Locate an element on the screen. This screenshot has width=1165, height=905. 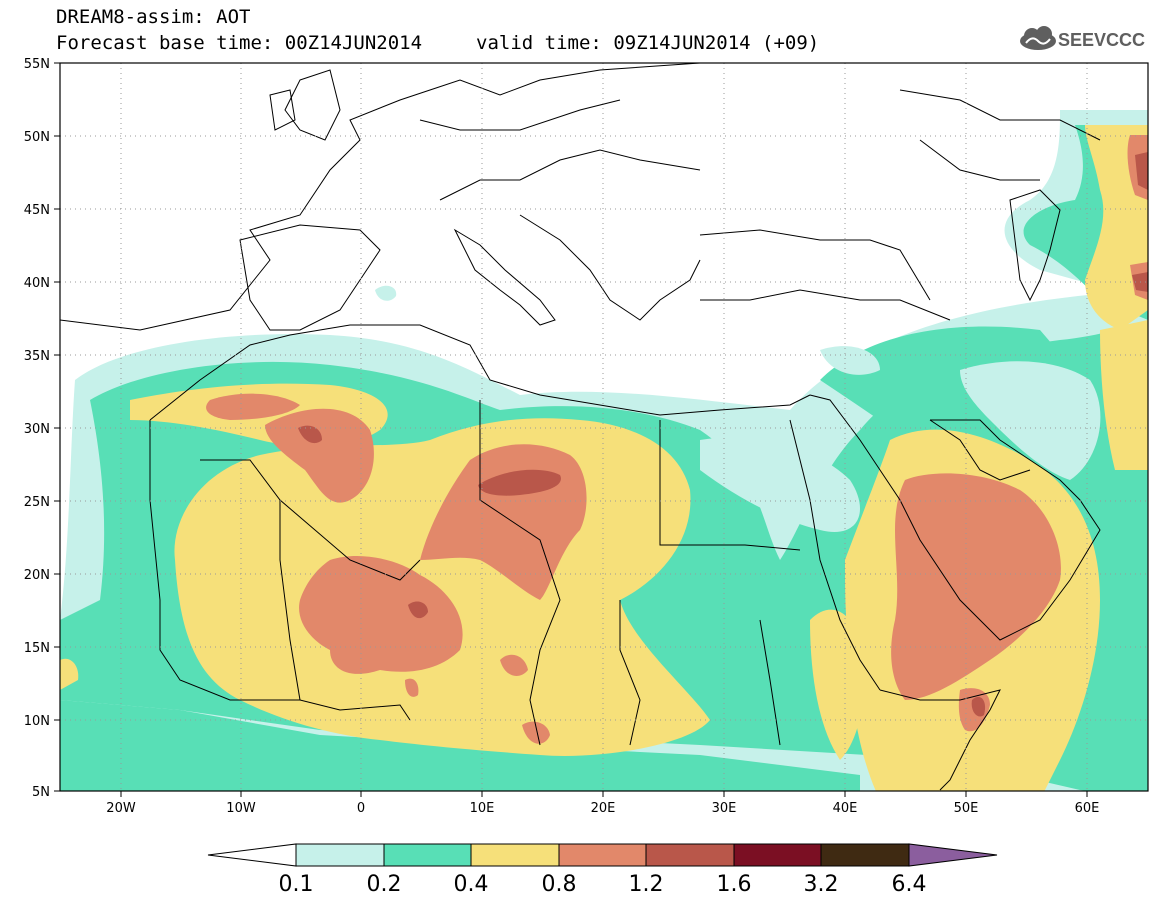
colorbar-label: 0.2 is located at coordinates (384, 884).